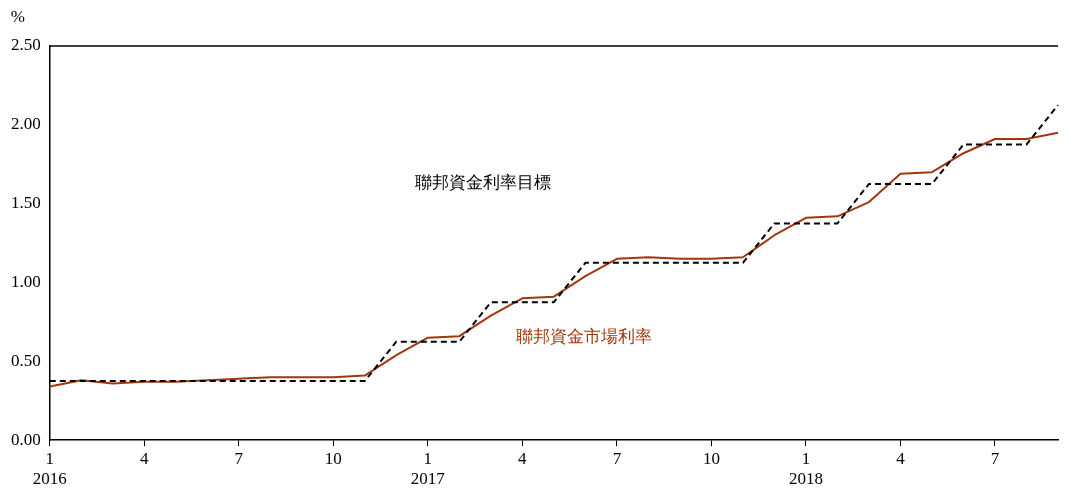  I want to click on x-tick-label: 1 2018, so click(805, 468).